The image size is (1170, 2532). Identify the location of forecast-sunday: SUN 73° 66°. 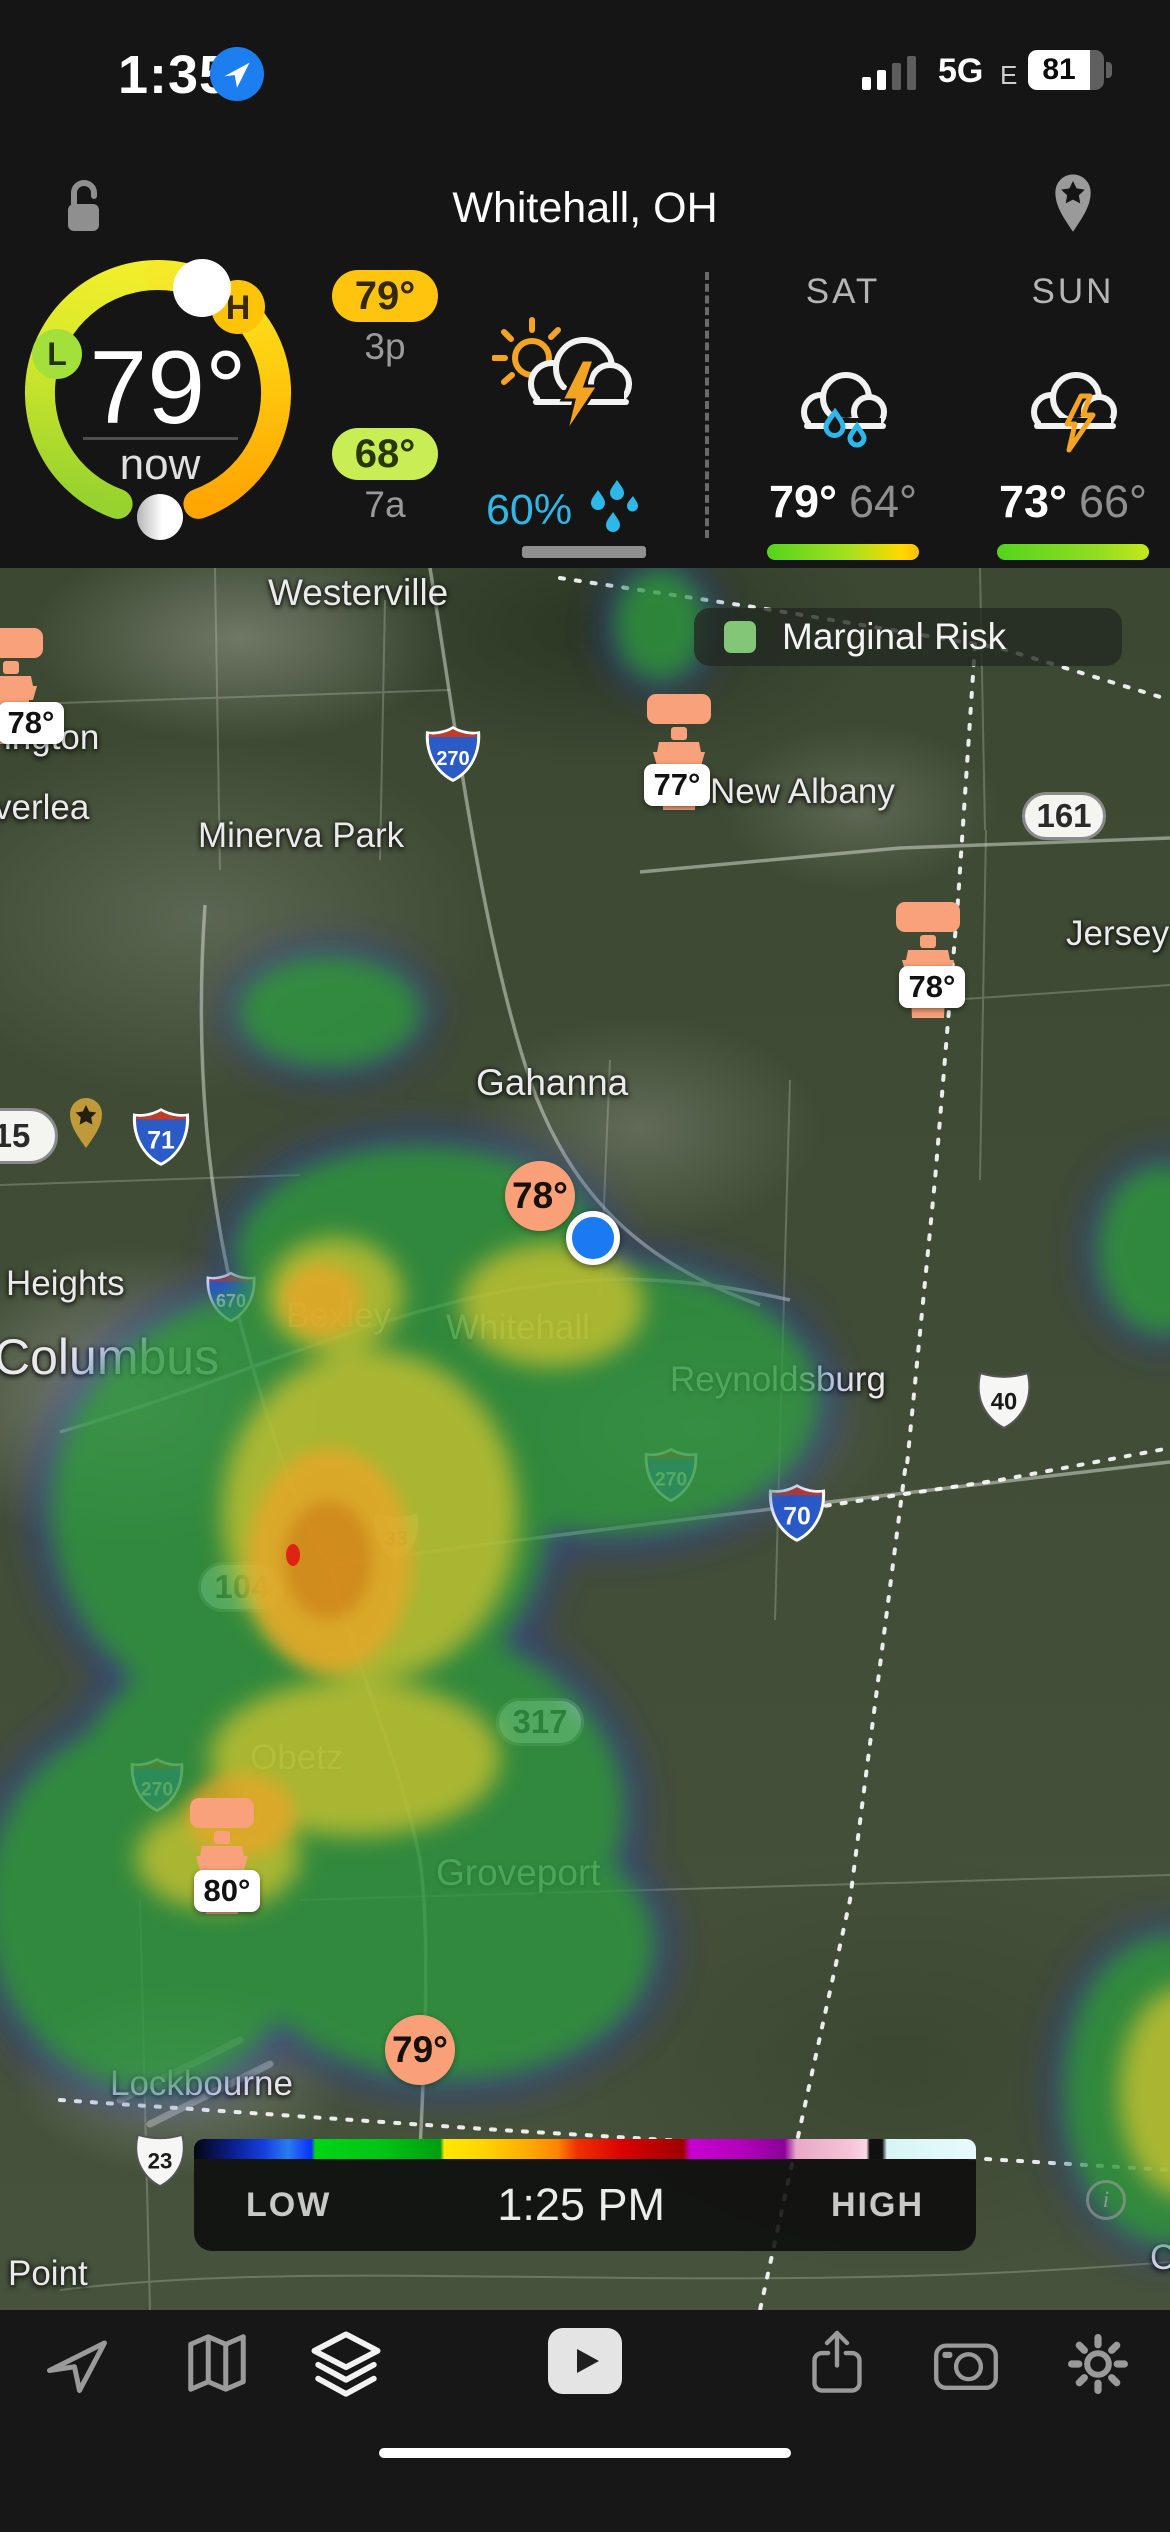
(1073, 416).